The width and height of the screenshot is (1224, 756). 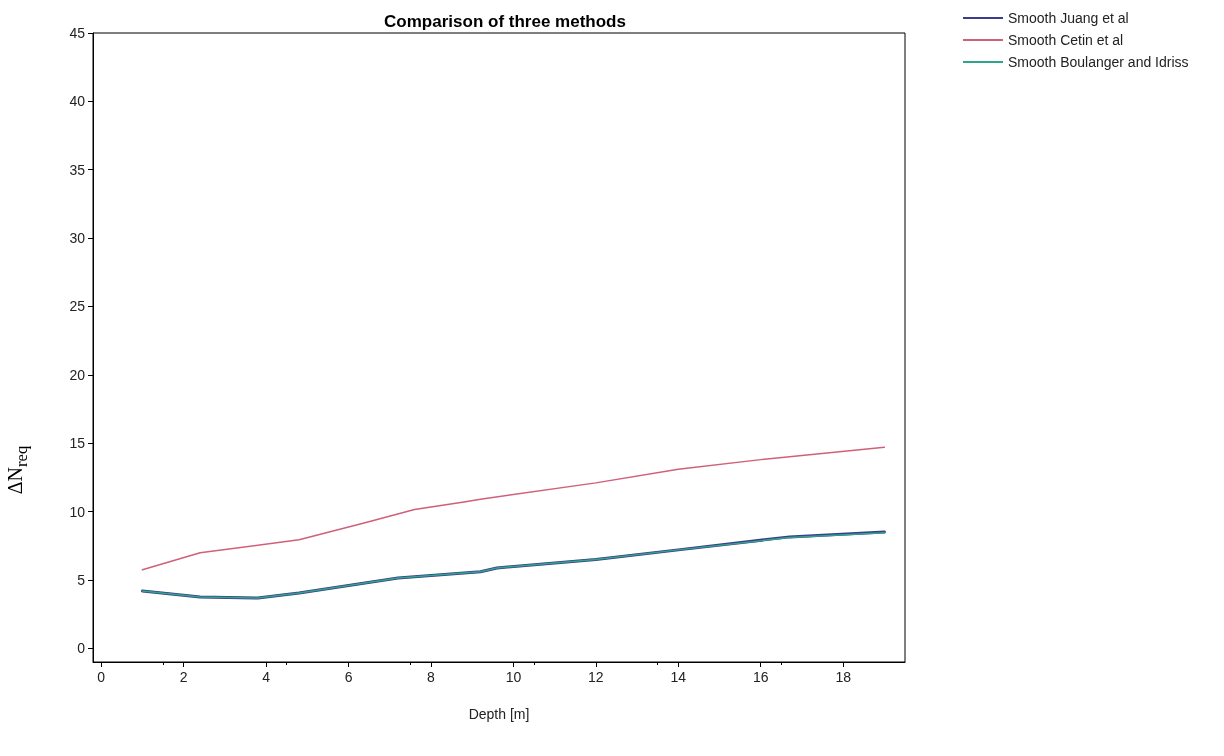 What do you see at coordinates (77, 33) in the screenshot?
I see `y-tick-label: 45` at bounding box center [77, 33].